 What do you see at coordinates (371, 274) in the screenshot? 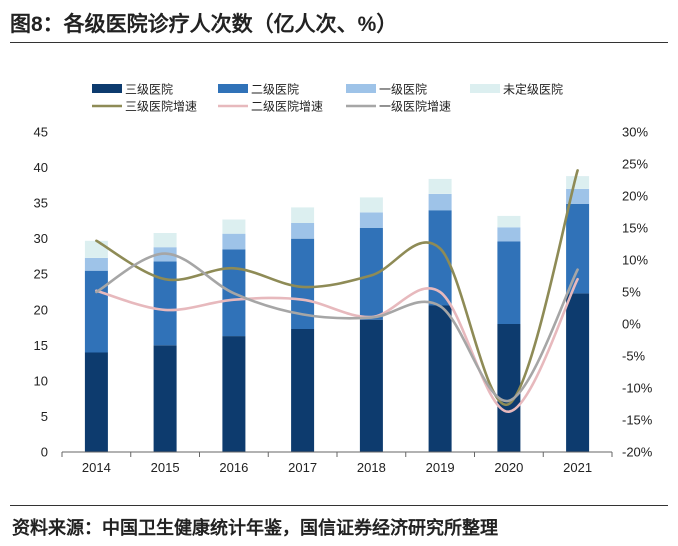
I see `bar-二级医院-2018` at bounding box center [371, 274].